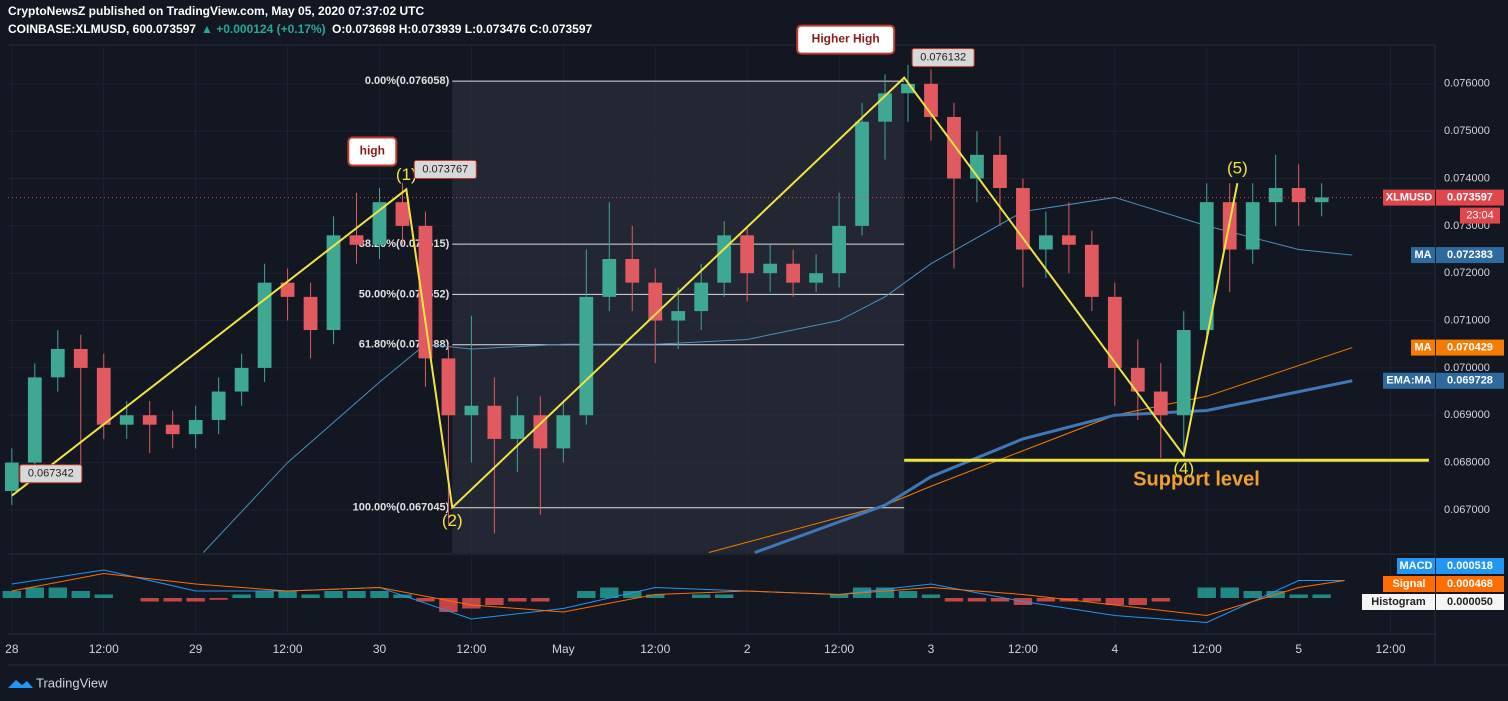 The height and width of the screenshot is (701, 1508). I want to click on price-tag: 0.067342, so click(51, 474).